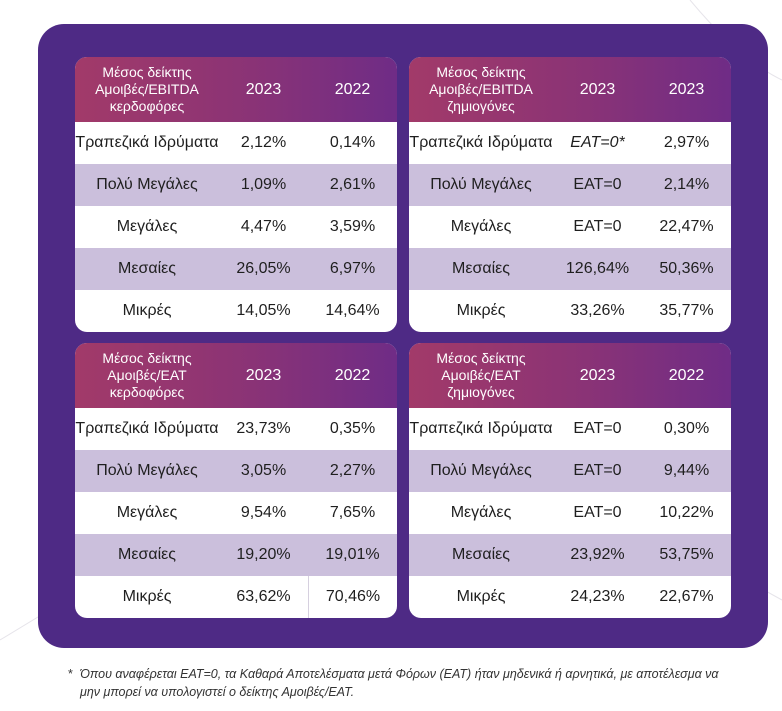 The image size is (782, 711). I want to click on row-value-2022: 2,61%, so click(352, 184).